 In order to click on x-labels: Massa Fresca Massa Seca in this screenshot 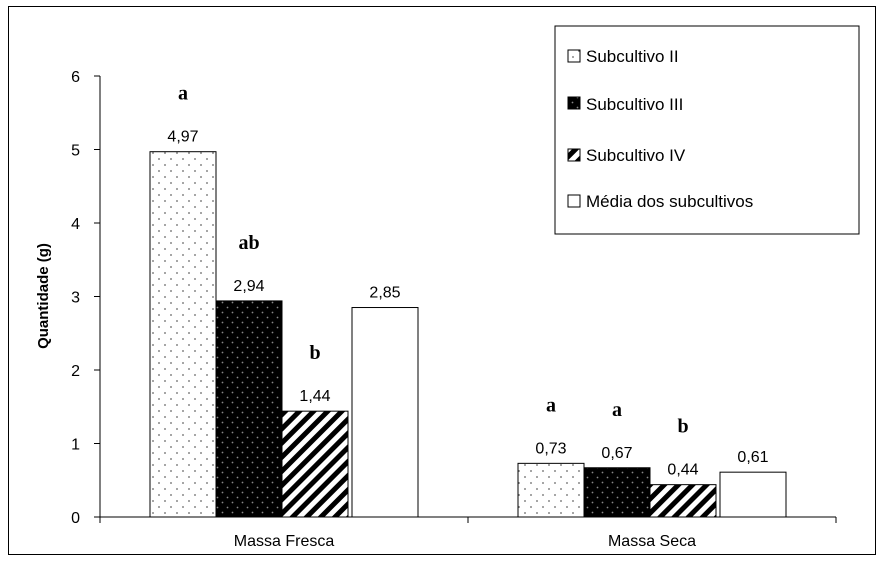, I will do `click(465, 541)`.